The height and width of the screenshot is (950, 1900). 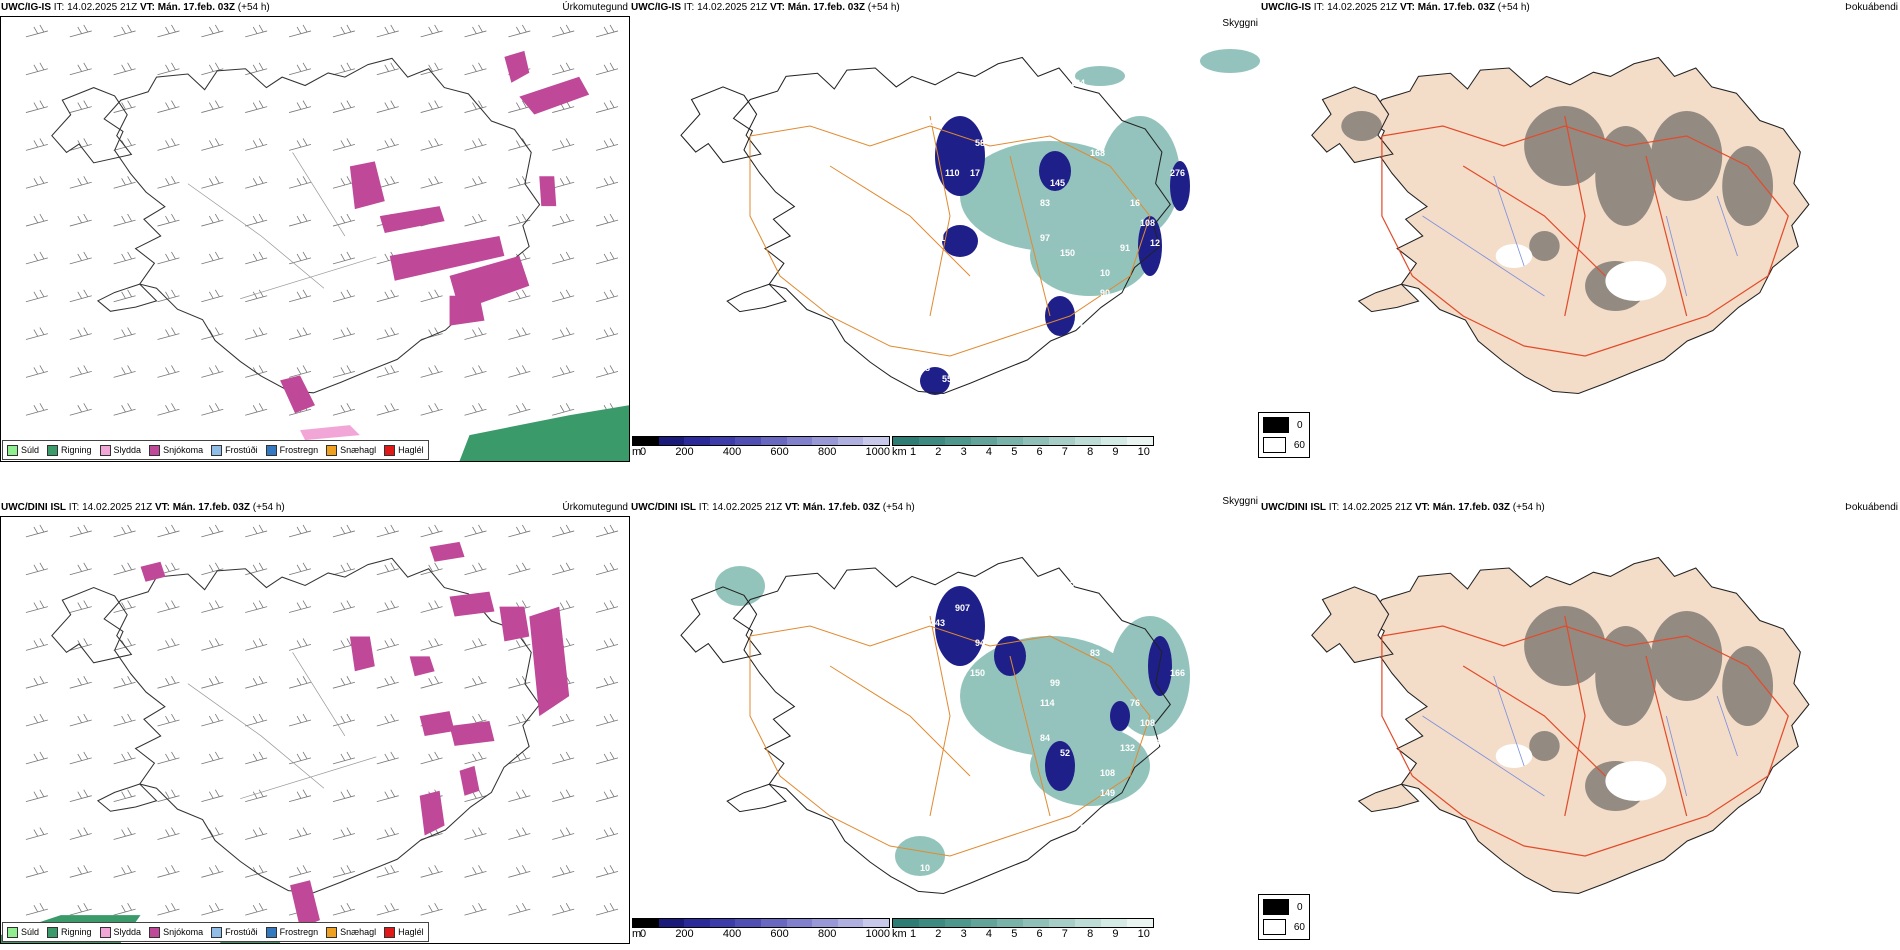 What do you see at coordinates (544, 433) in the screenshot?
I see `rain-areas` at bounding box center [544, 433].